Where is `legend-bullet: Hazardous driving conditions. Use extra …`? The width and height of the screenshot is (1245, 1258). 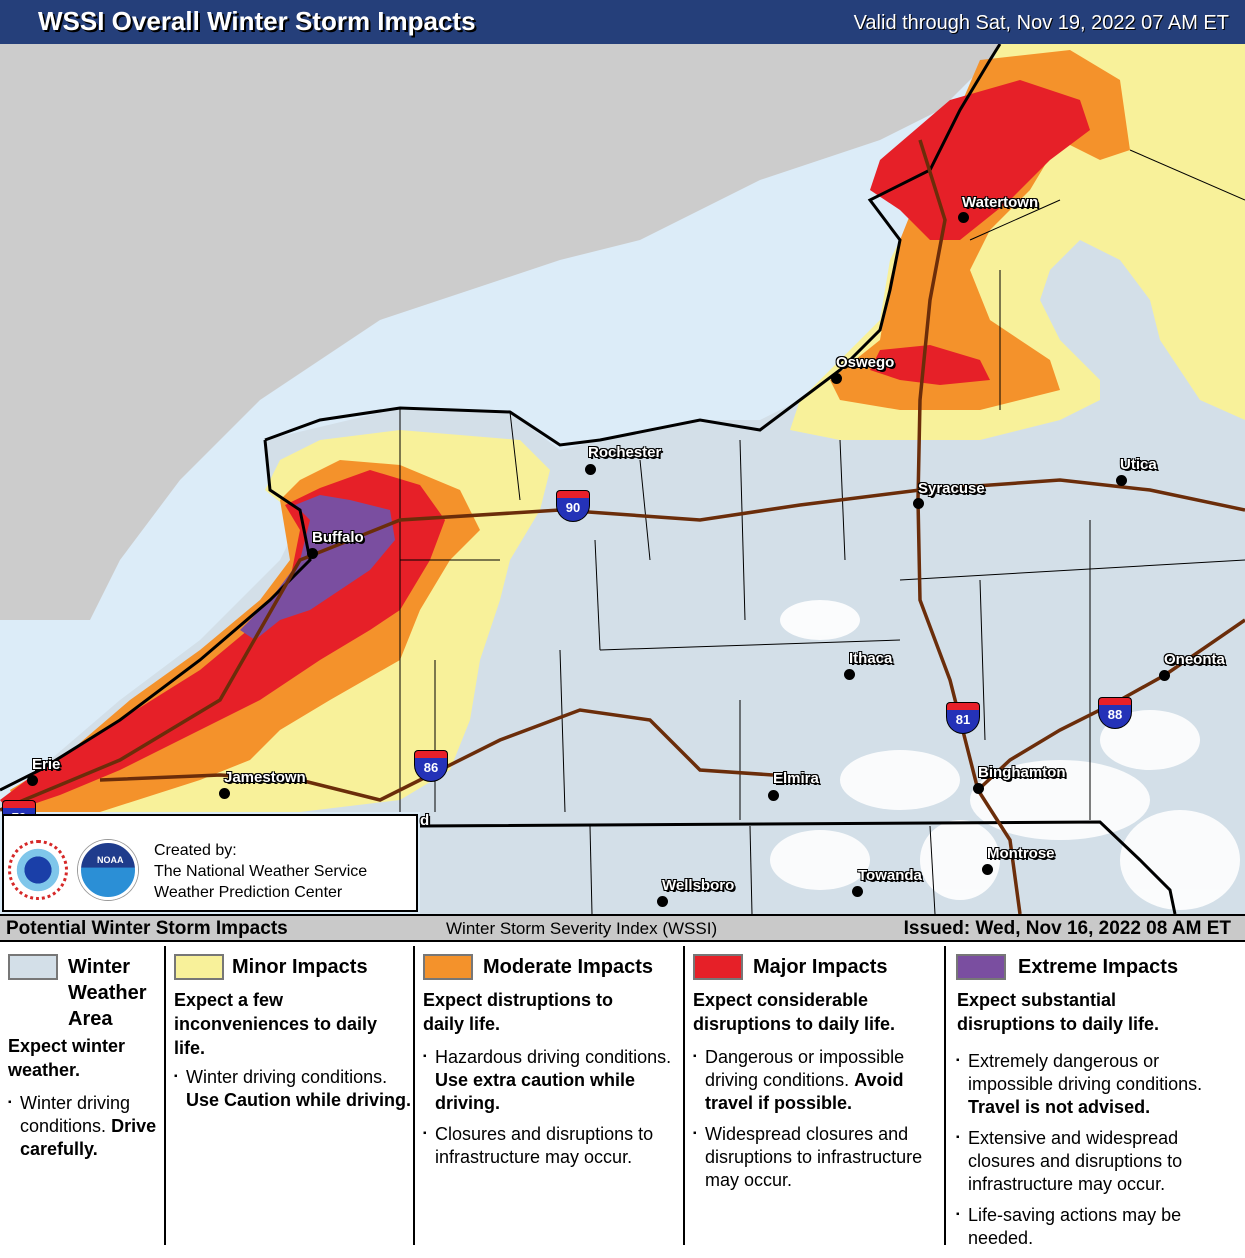
legend-bullet: Hazardous driving conditions. Use extra … is located at coordinates (550, 1080).